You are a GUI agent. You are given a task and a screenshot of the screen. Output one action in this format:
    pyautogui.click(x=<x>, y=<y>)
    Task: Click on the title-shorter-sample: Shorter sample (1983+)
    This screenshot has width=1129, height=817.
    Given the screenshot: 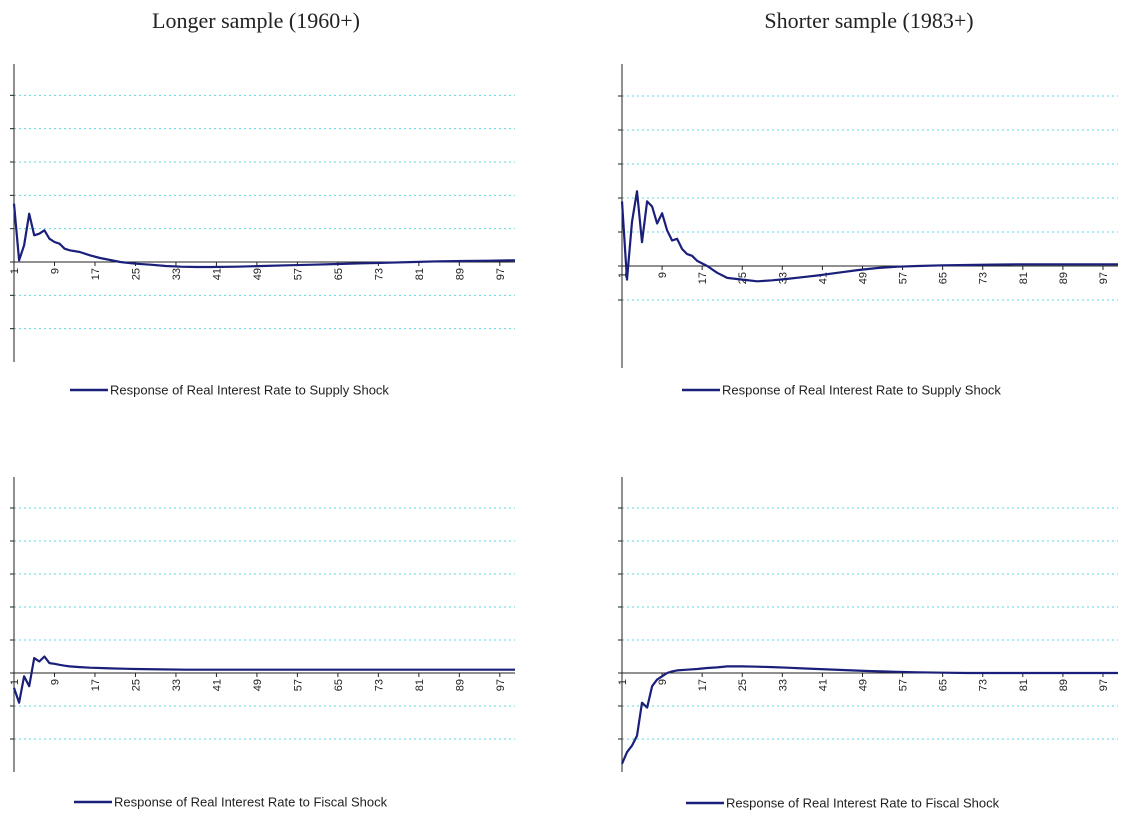 What is the action you would take?
    pyautogui.click(x=869, y=20)
    